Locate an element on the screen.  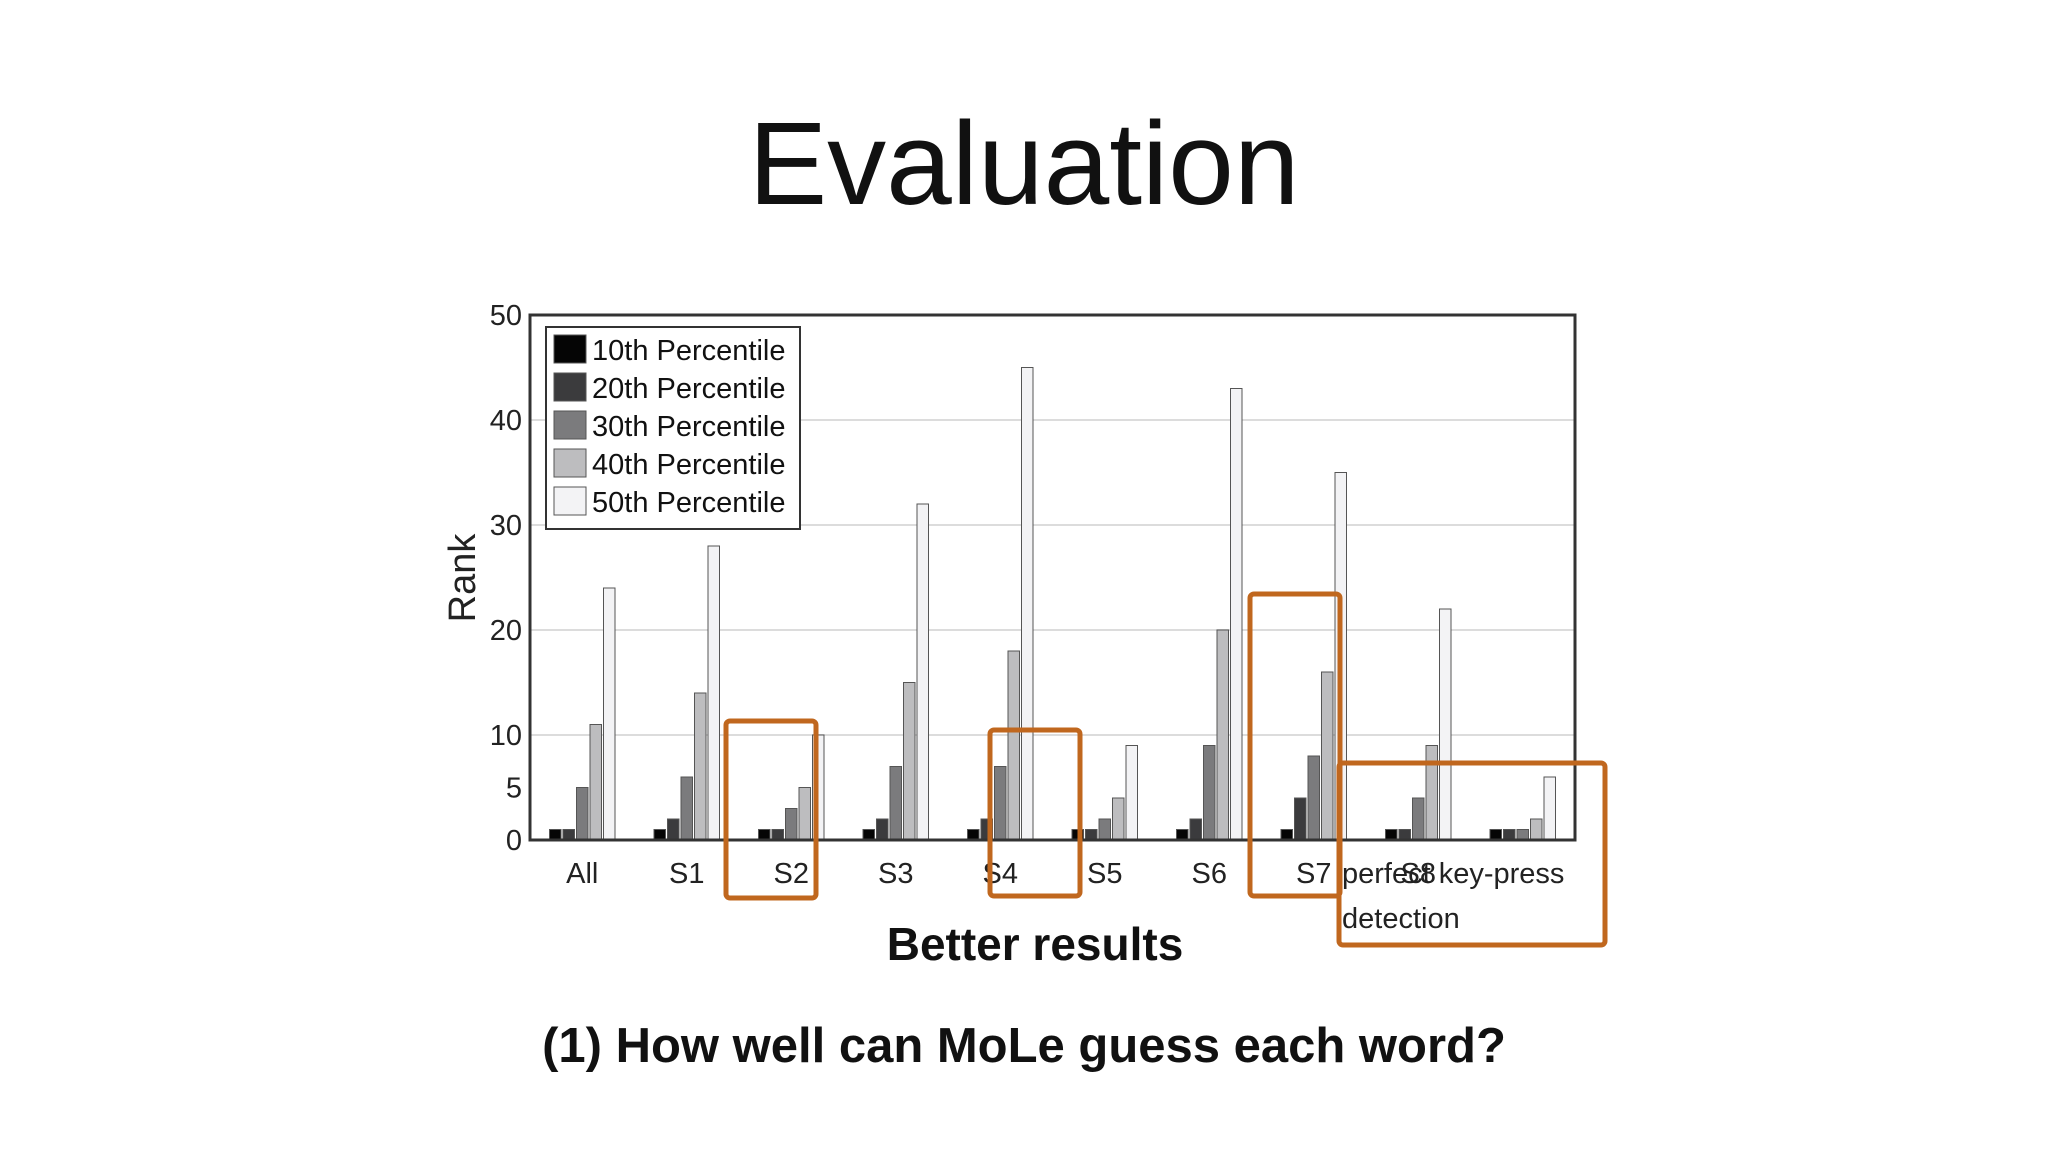
legend-label: 50th Percentile is located at coordinates (688, 503).